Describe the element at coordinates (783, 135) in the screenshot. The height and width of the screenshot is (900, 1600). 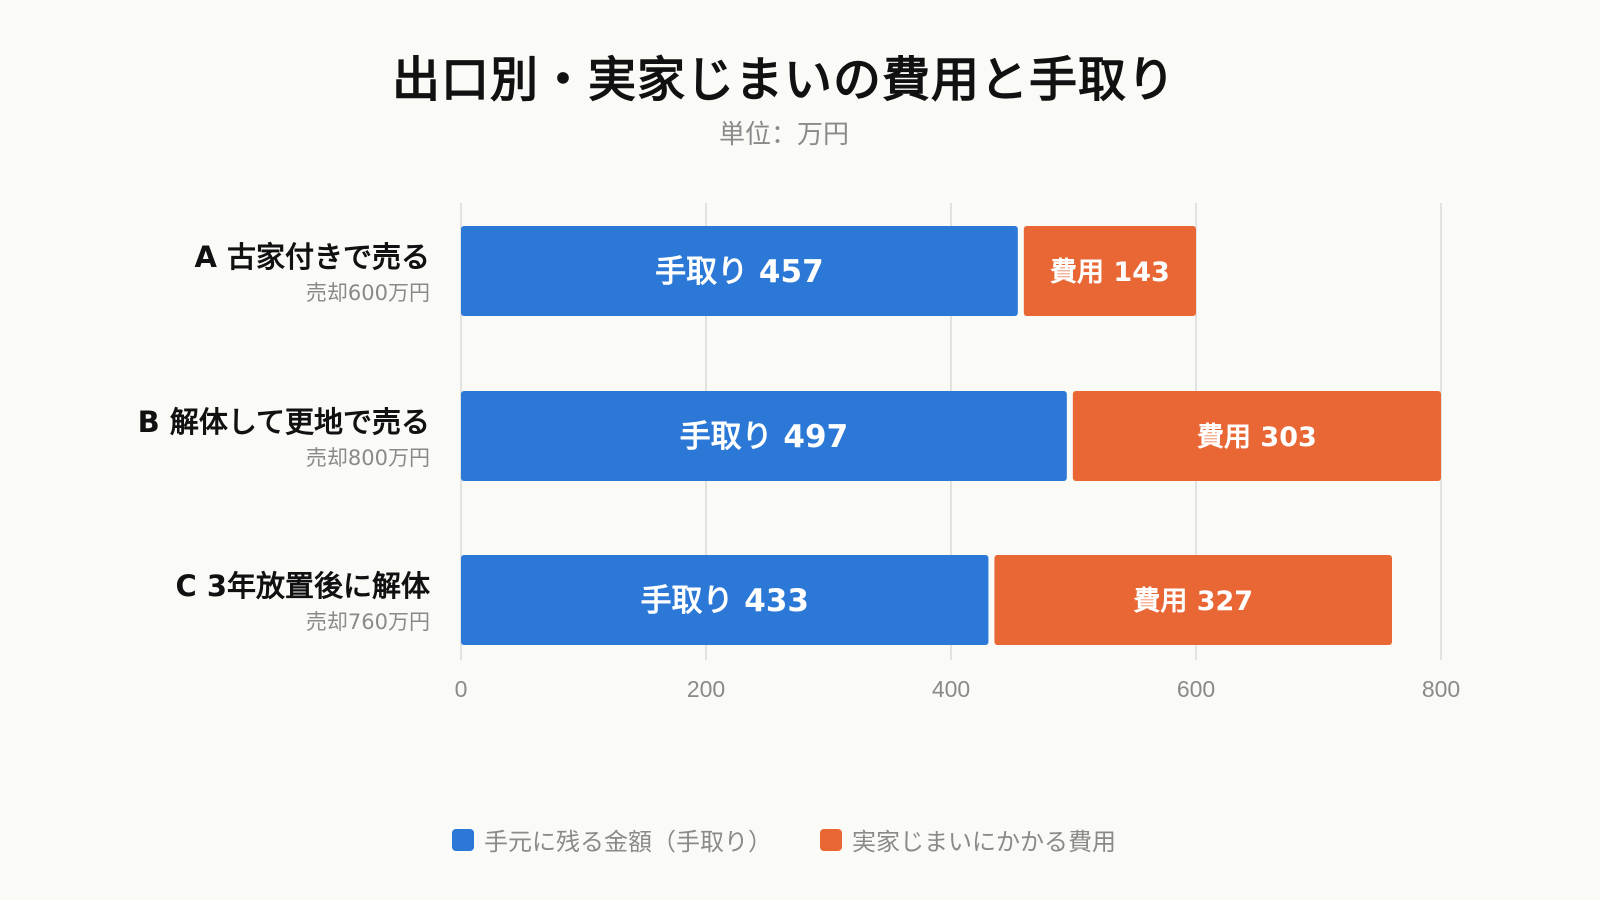
I see `chart-subtitle: 単位：万円` at that location.